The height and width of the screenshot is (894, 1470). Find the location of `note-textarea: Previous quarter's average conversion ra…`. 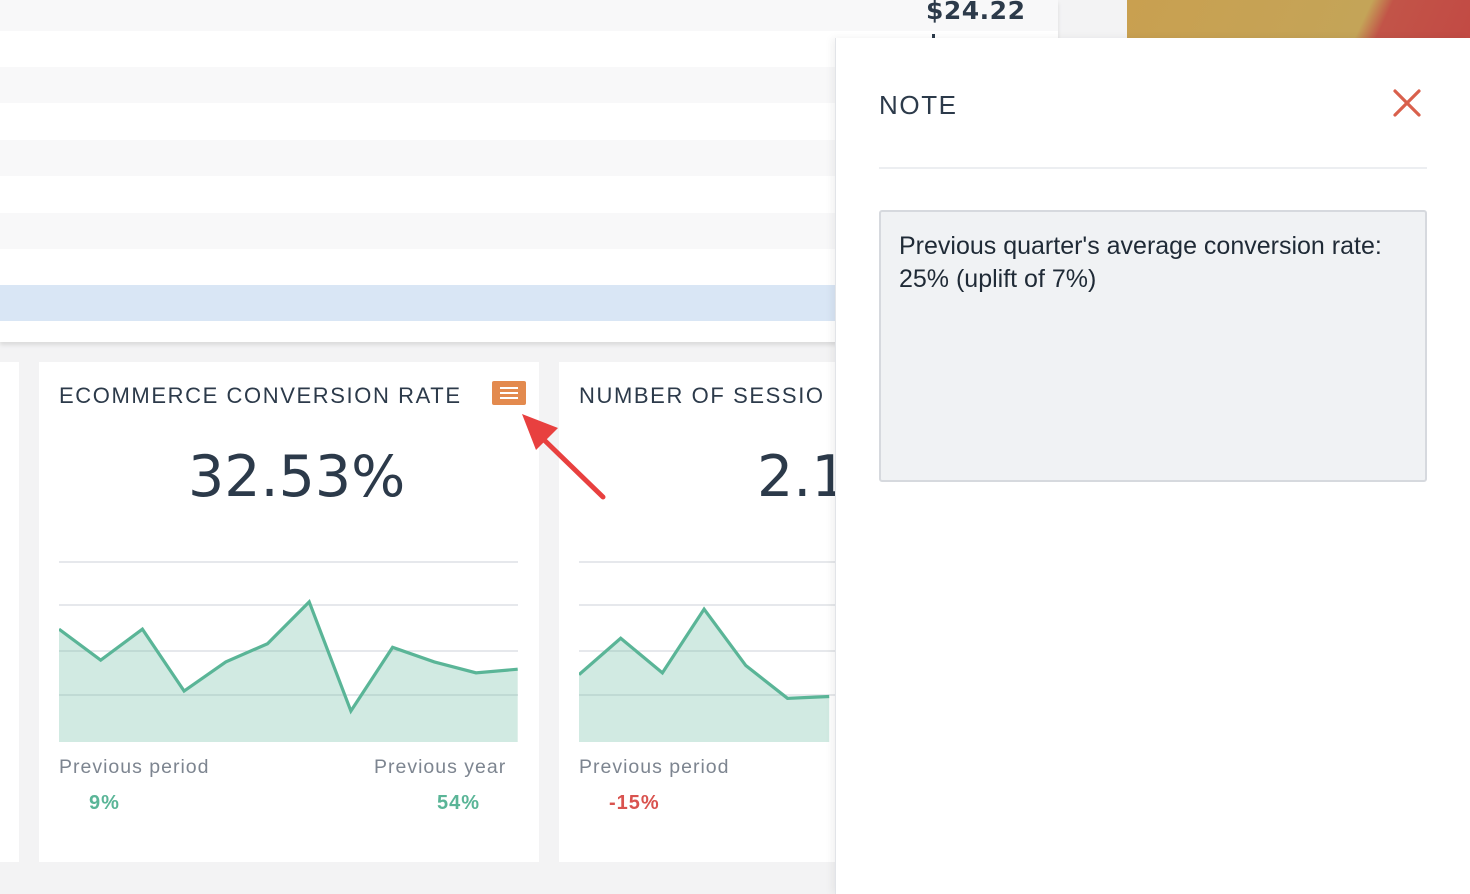

note-textarea: Previous quarter's average conversion ra… is located at coordinates (1153, 346).